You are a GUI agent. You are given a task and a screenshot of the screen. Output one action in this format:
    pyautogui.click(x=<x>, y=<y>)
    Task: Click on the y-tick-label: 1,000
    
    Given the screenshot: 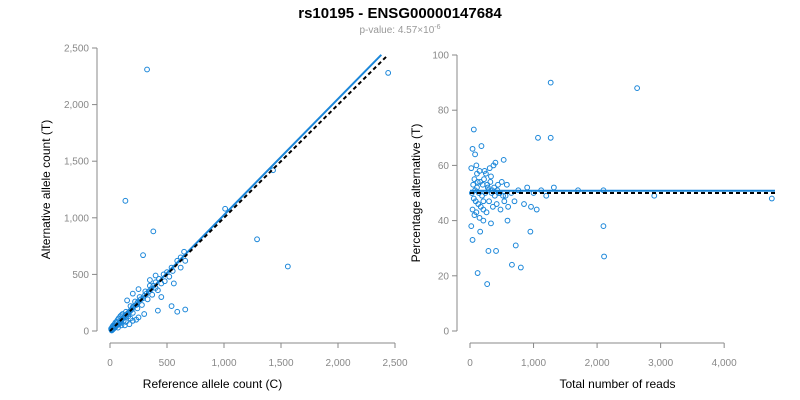 What is the action you would take?
    pyautogui.click(x=76, y=218)
    